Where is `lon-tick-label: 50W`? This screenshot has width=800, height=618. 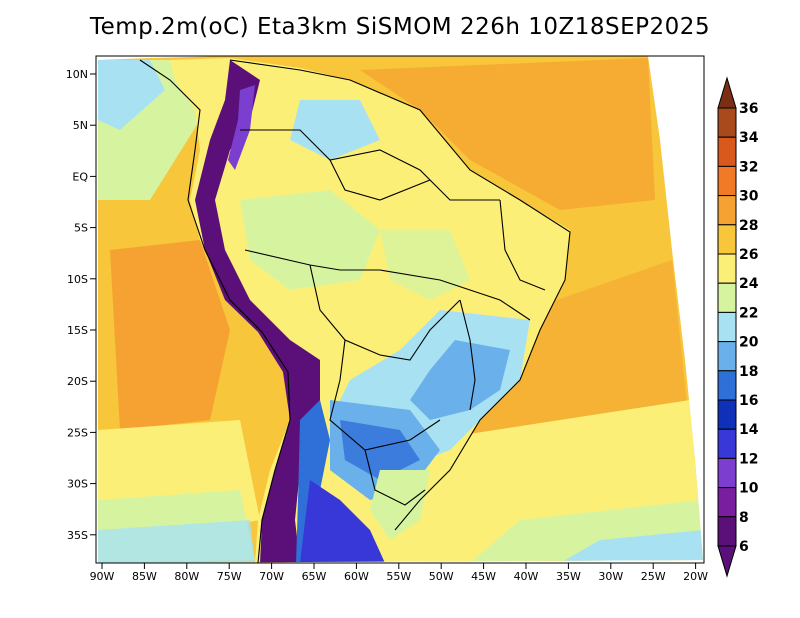 lon-tick-label: 50W is located at coordinates (441, 576).